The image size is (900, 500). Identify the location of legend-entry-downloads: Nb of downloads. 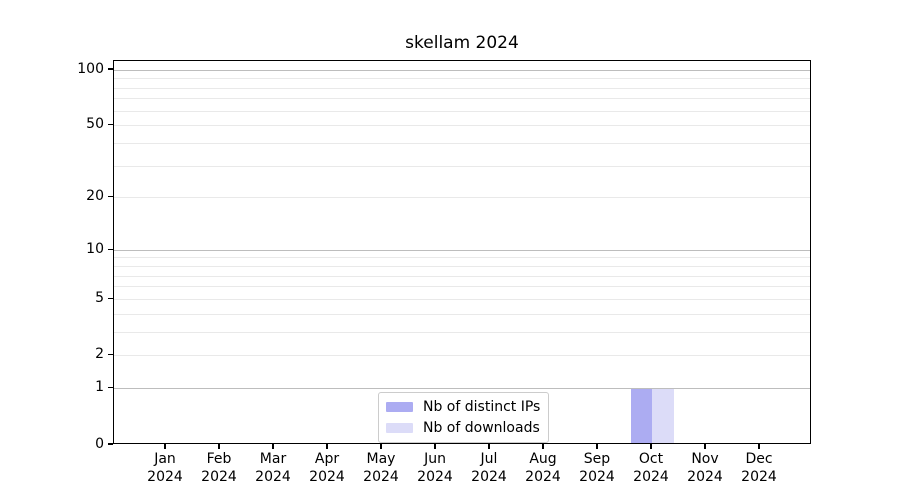
(463, 428).